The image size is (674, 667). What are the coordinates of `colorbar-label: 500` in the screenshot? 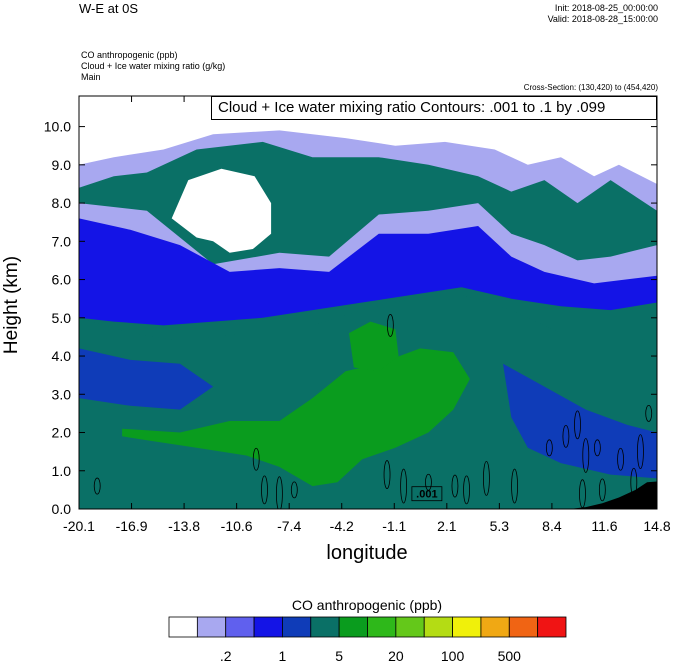 It's located at (510, 656).